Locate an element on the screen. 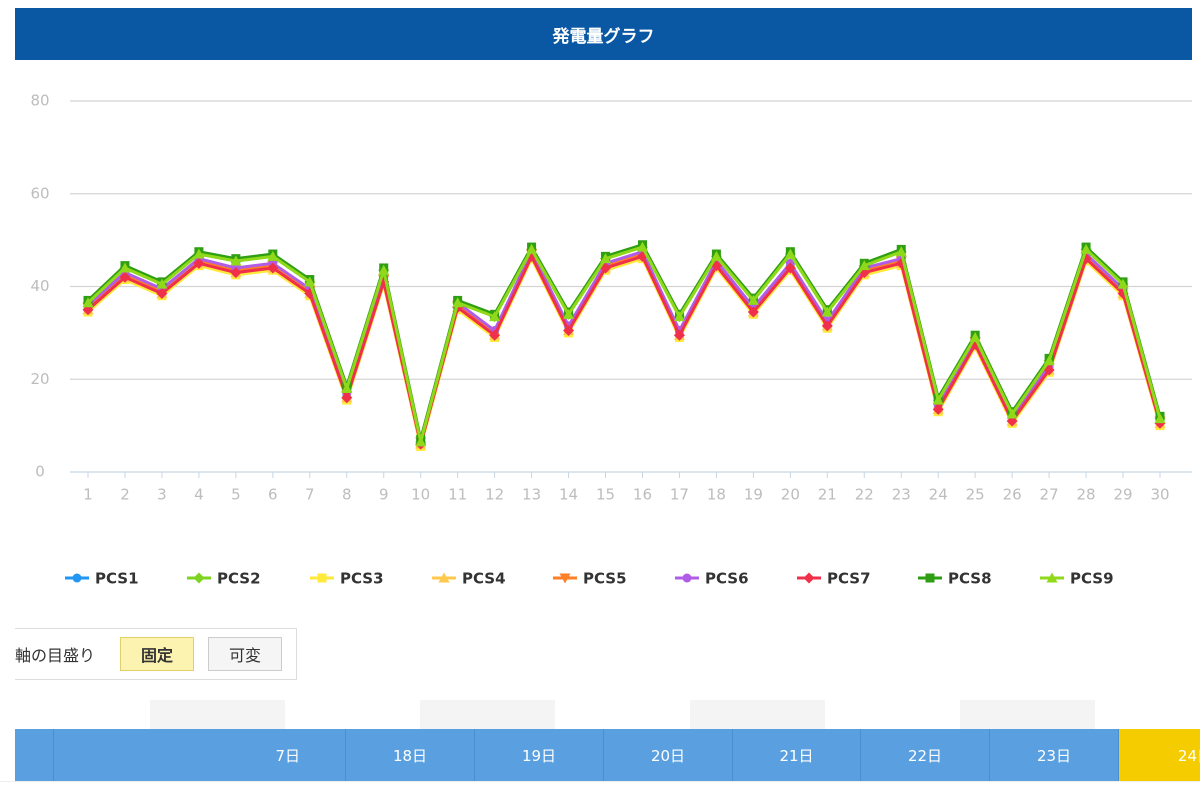  header: 発電量グラフ is located at coordinates (603, 34).